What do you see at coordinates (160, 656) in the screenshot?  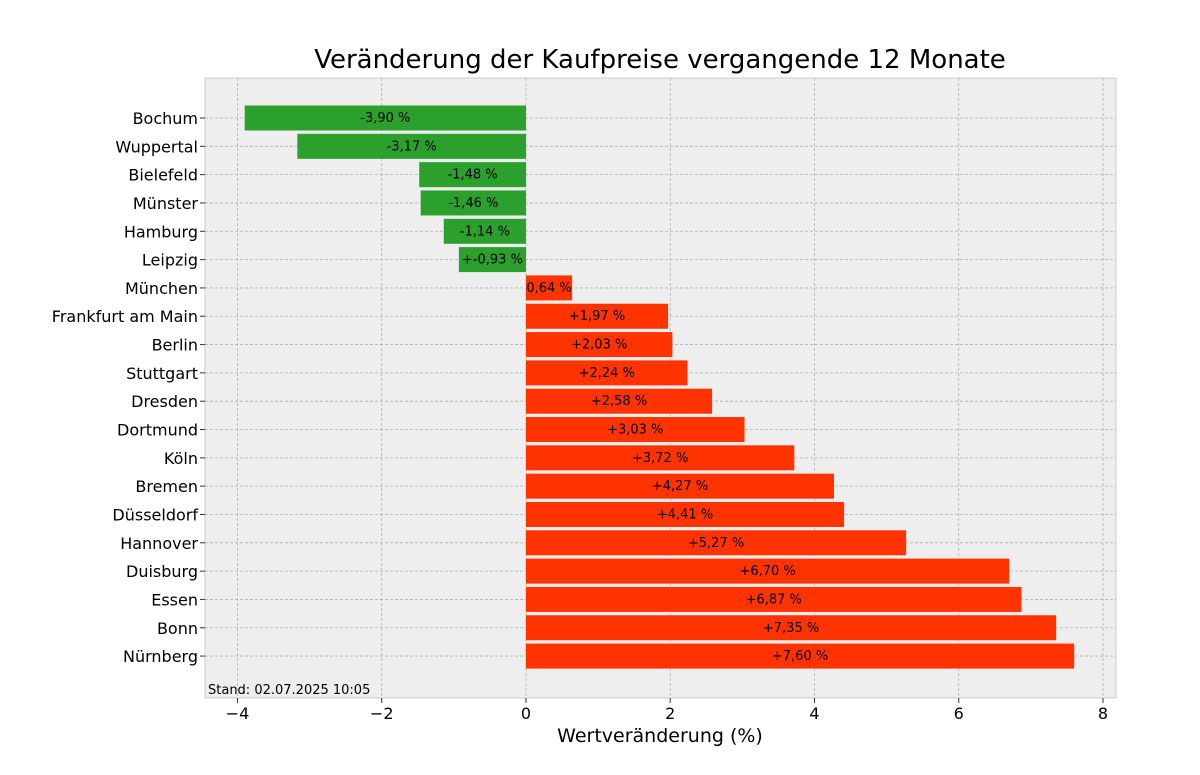 I see `category-label: Nürnberg` at bounding box center [160, 656].